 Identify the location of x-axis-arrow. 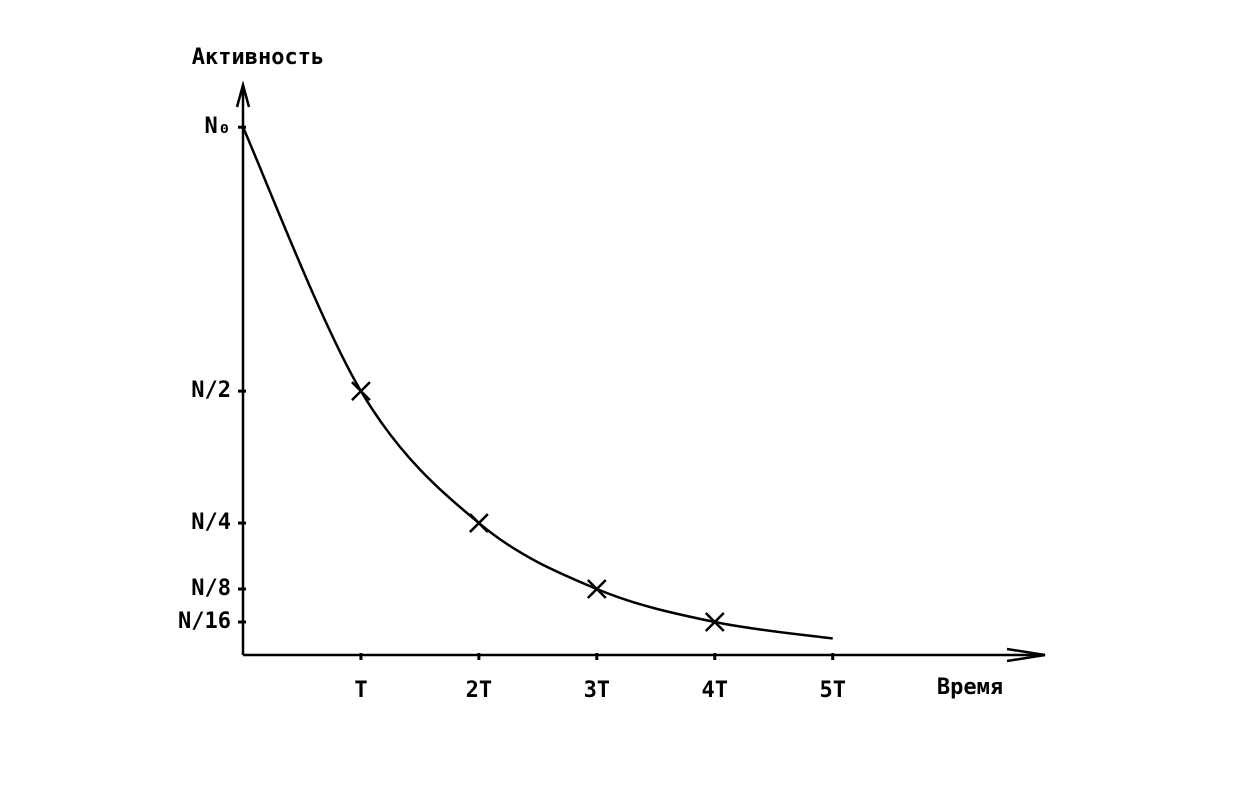
(1026, 655).